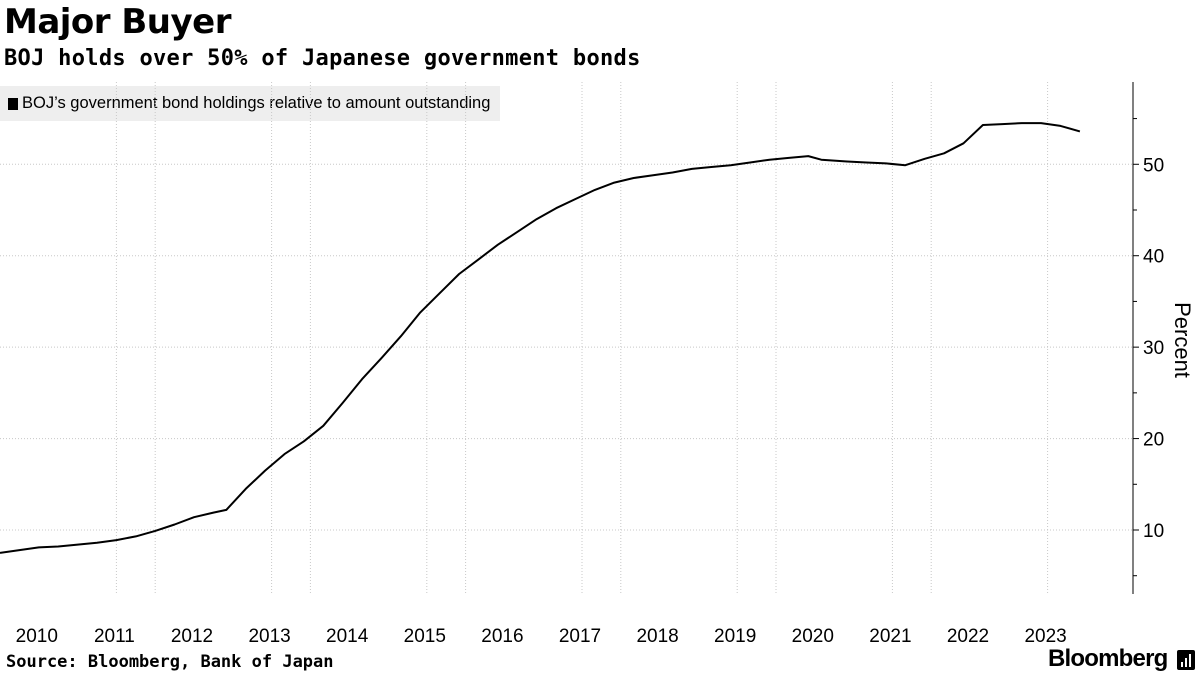  What do you see at coordinates (269, 636) in the screenshot?
I see `x-tick-label: 2013` at bounding box center [269, 636].